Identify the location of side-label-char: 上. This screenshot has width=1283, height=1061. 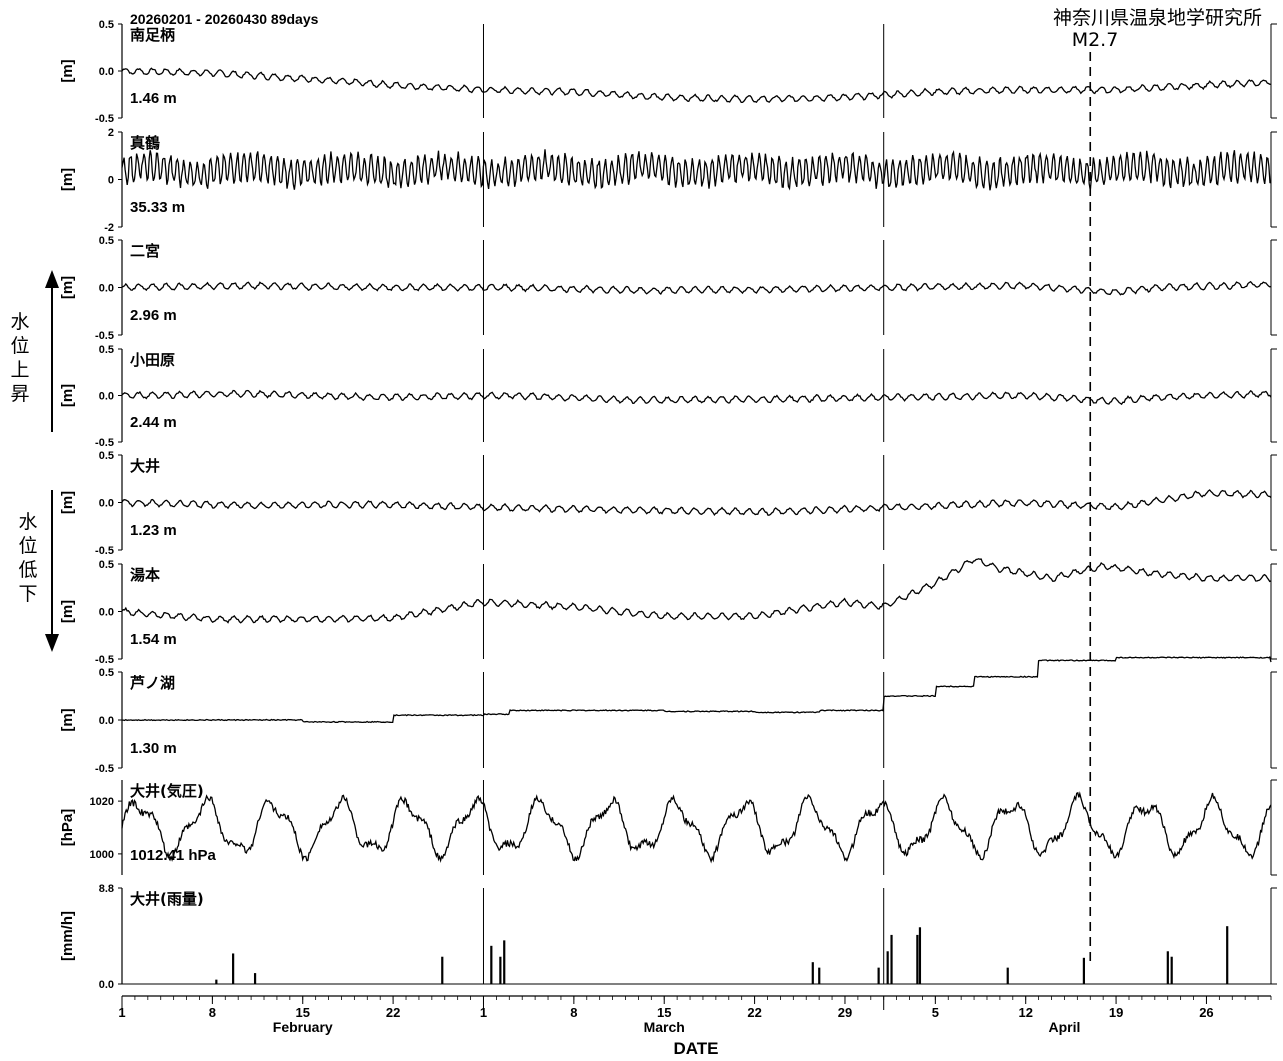
(19, 370).